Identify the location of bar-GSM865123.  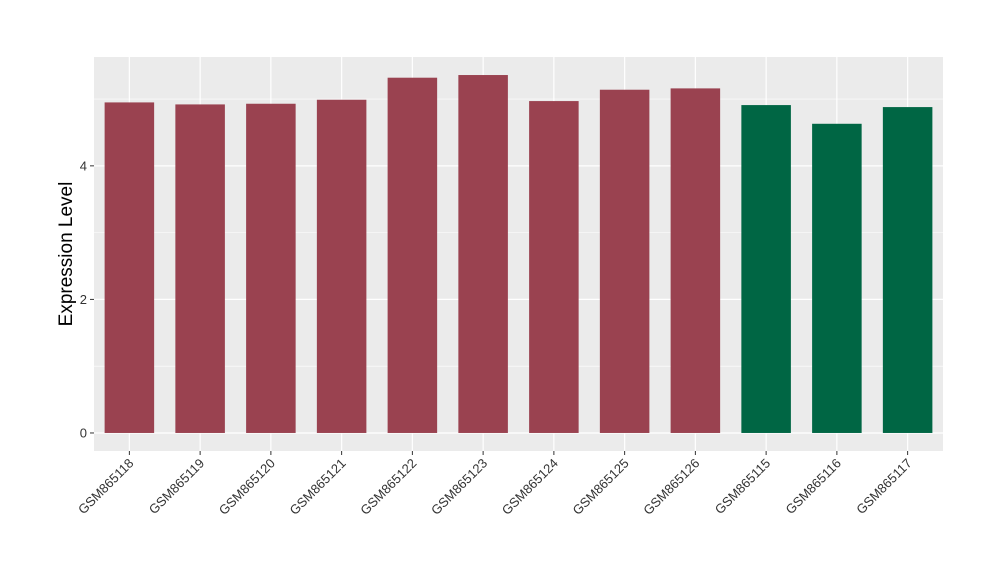
(483, 254).